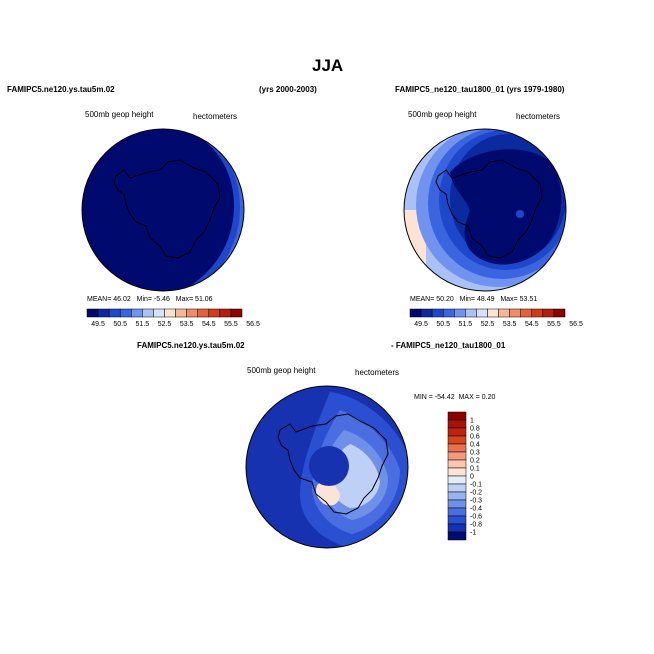  I want to click on panel2-colorbar-tick-label: 51.5, so click(466, 324).